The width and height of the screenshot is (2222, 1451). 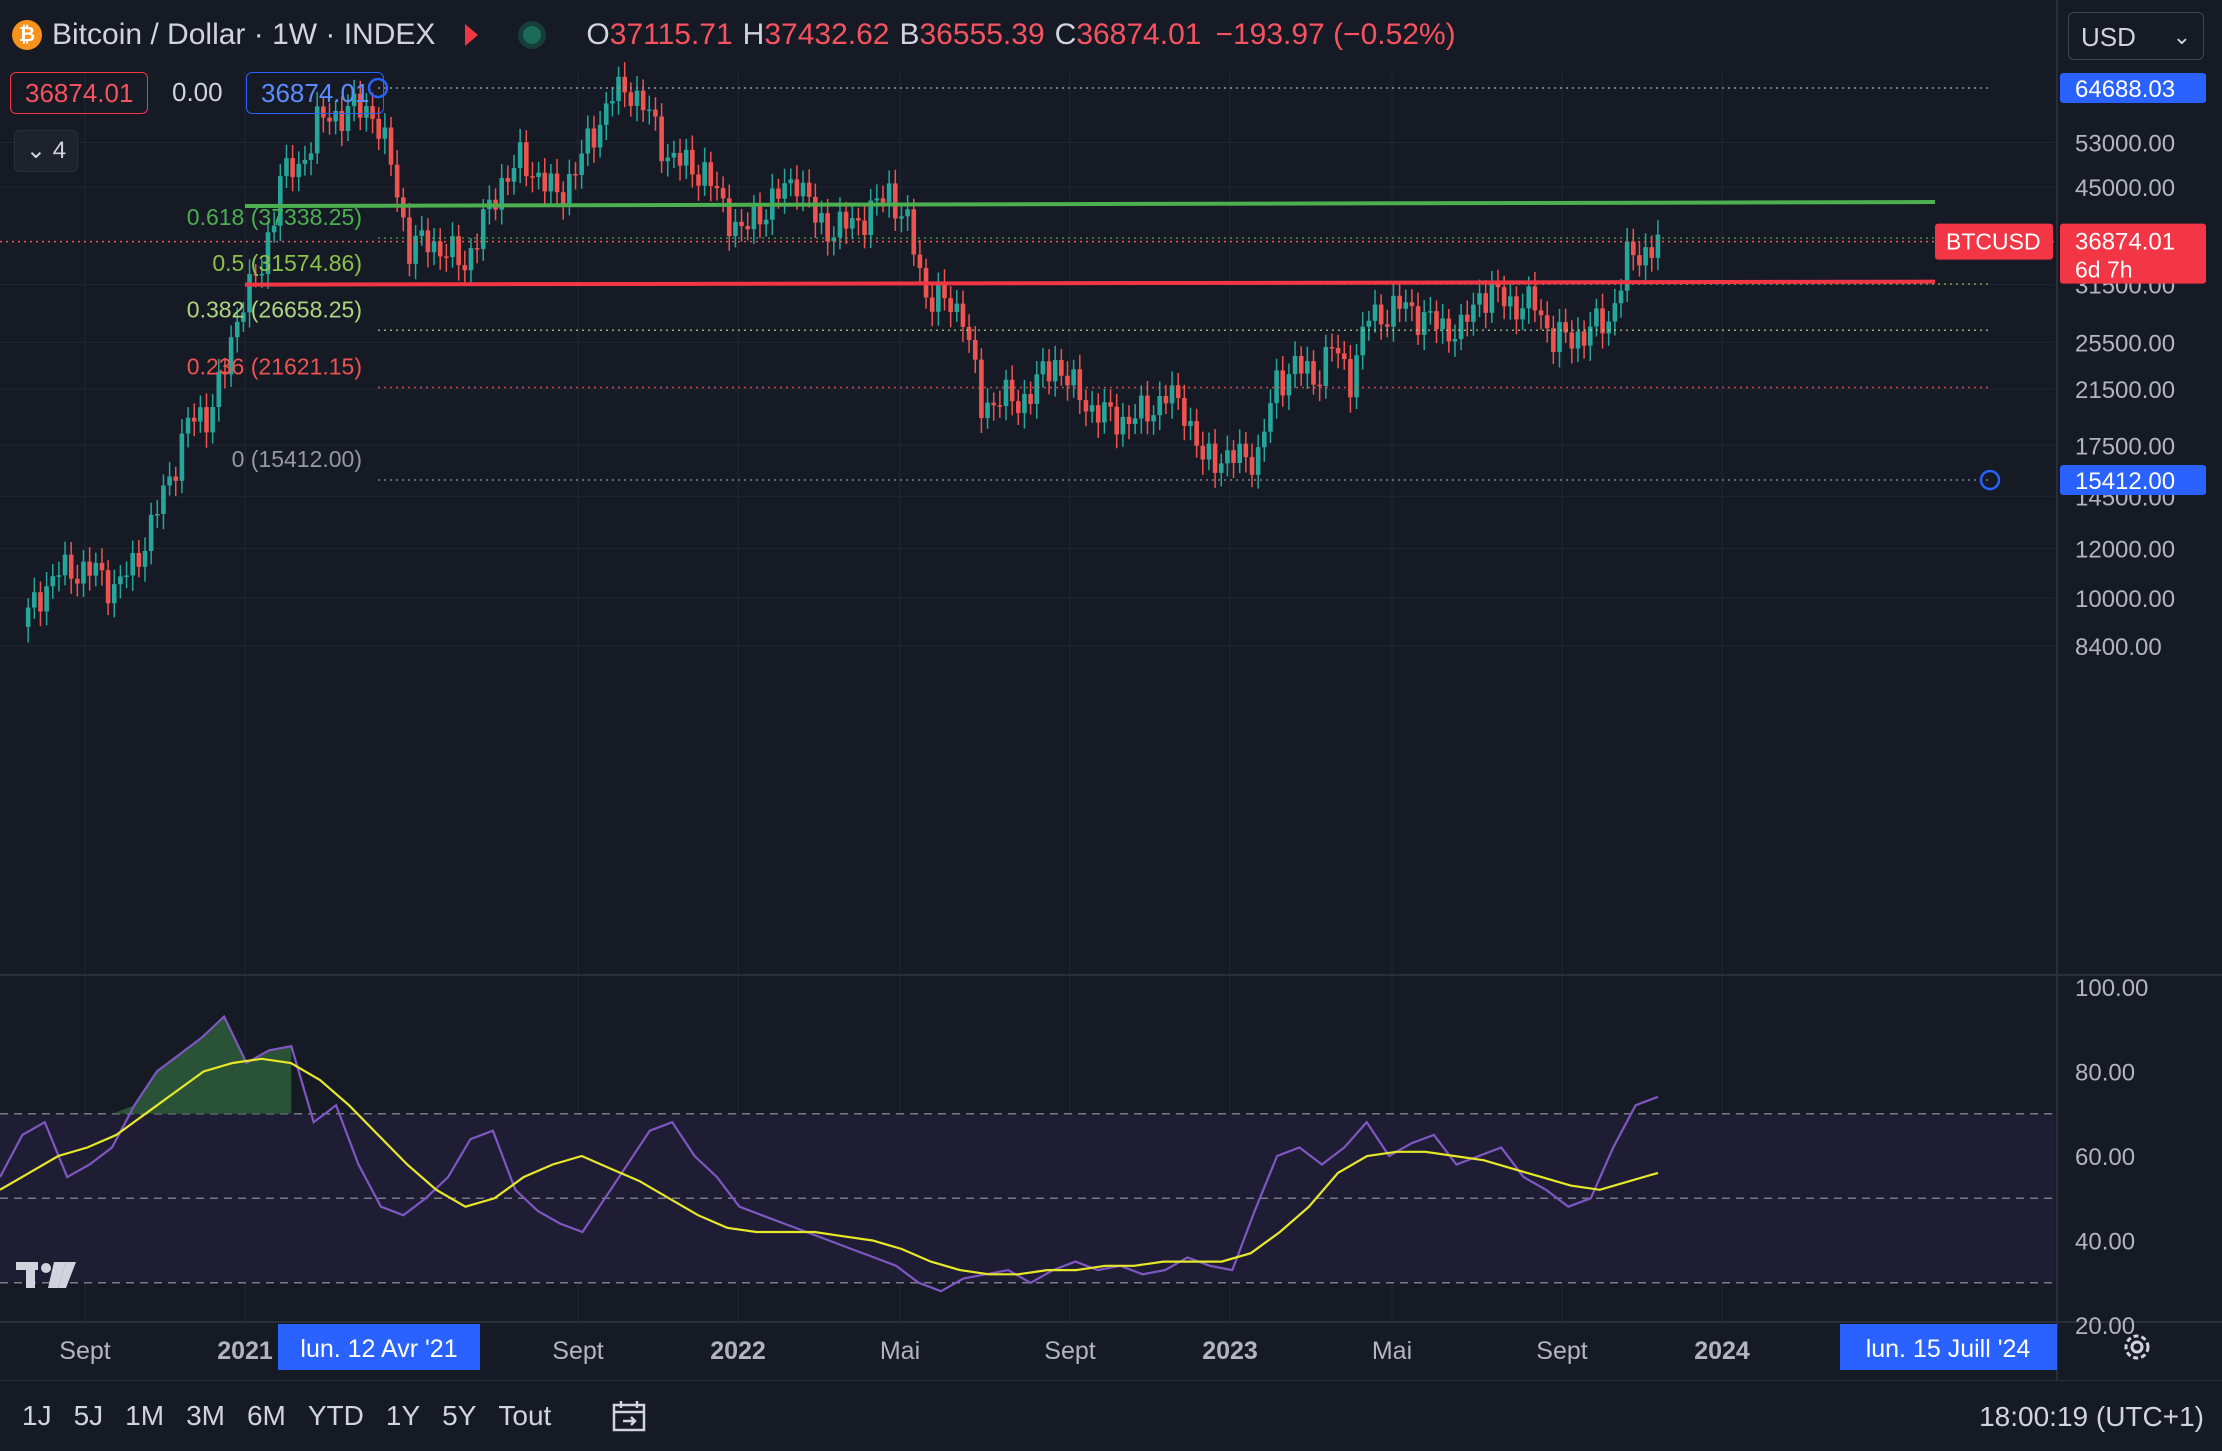 I want to click on rsi-indicator, so click(x=829, y=1153).